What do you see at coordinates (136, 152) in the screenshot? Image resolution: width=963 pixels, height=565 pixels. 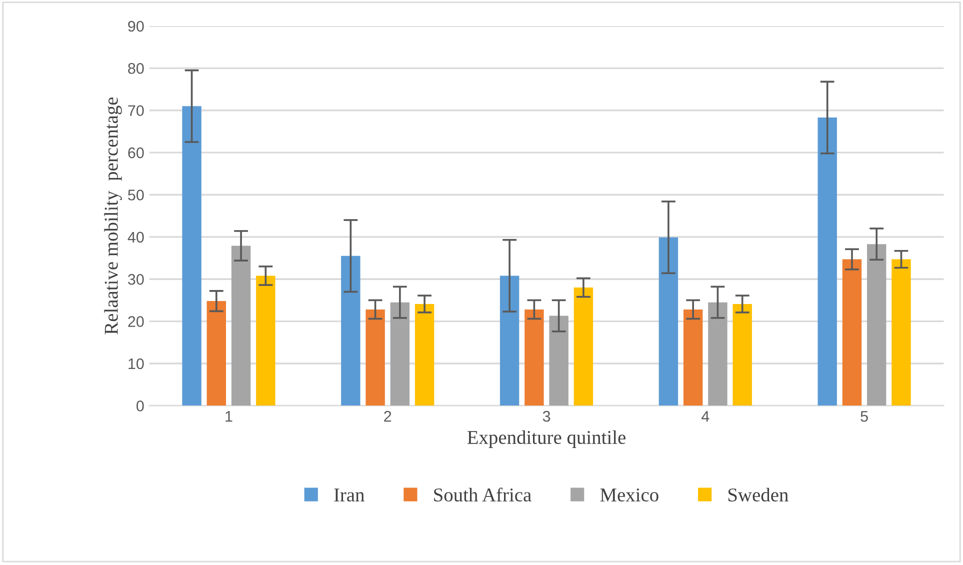 I see `y-tick-label: 60` at bounding box center [136, 152].